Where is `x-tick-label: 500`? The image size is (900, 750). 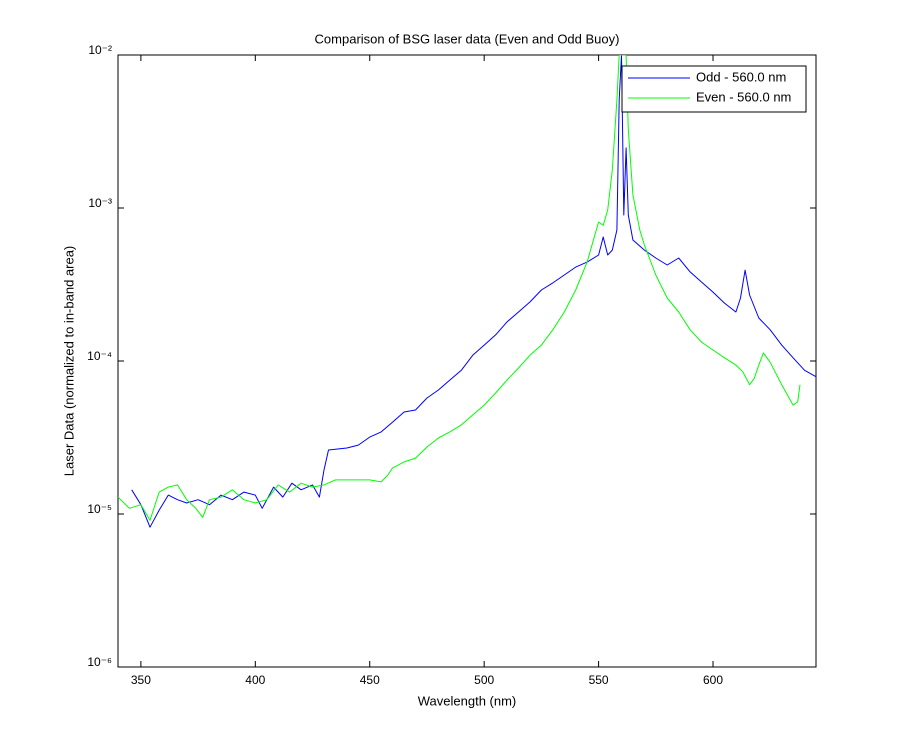 x-tick-label: 500 is located at coordinates (484, 680).